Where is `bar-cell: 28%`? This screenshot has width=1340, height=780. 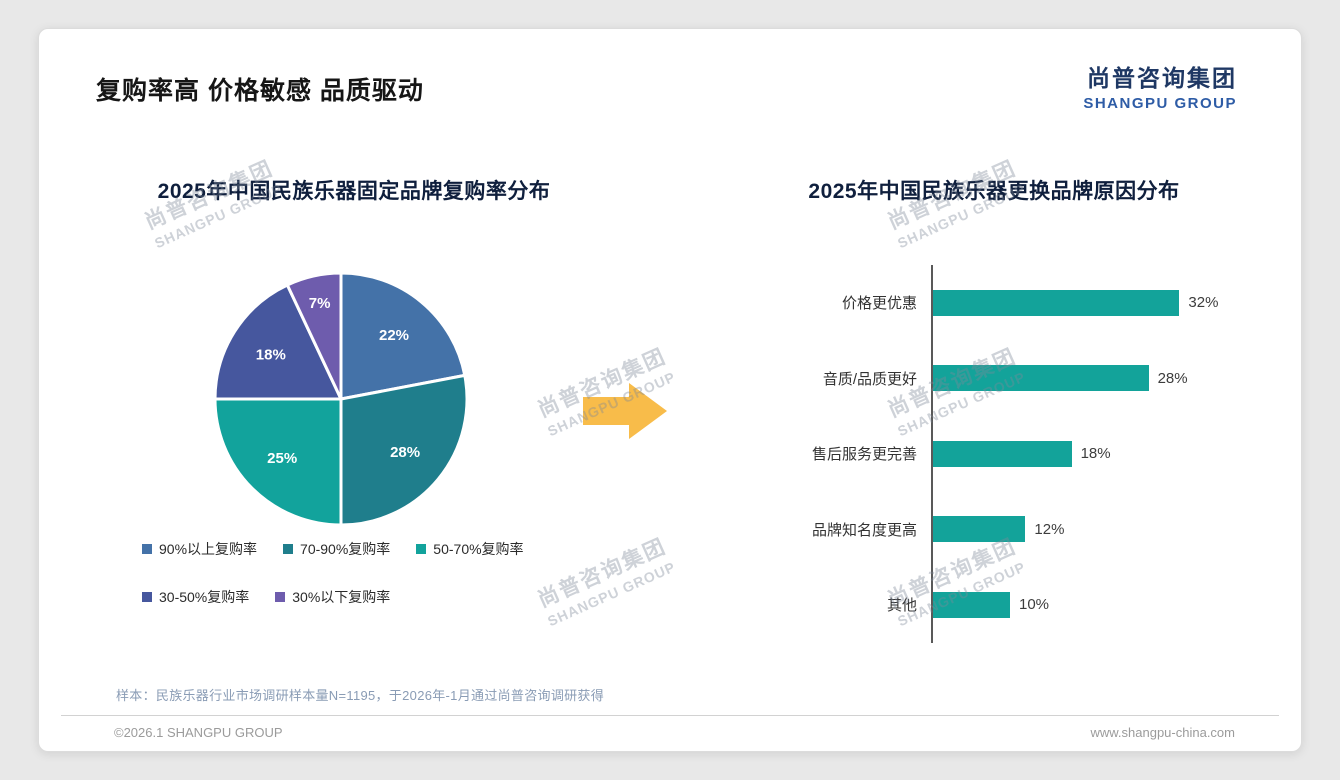 bar-cell: 28% is located at coordinates (1115, 378).